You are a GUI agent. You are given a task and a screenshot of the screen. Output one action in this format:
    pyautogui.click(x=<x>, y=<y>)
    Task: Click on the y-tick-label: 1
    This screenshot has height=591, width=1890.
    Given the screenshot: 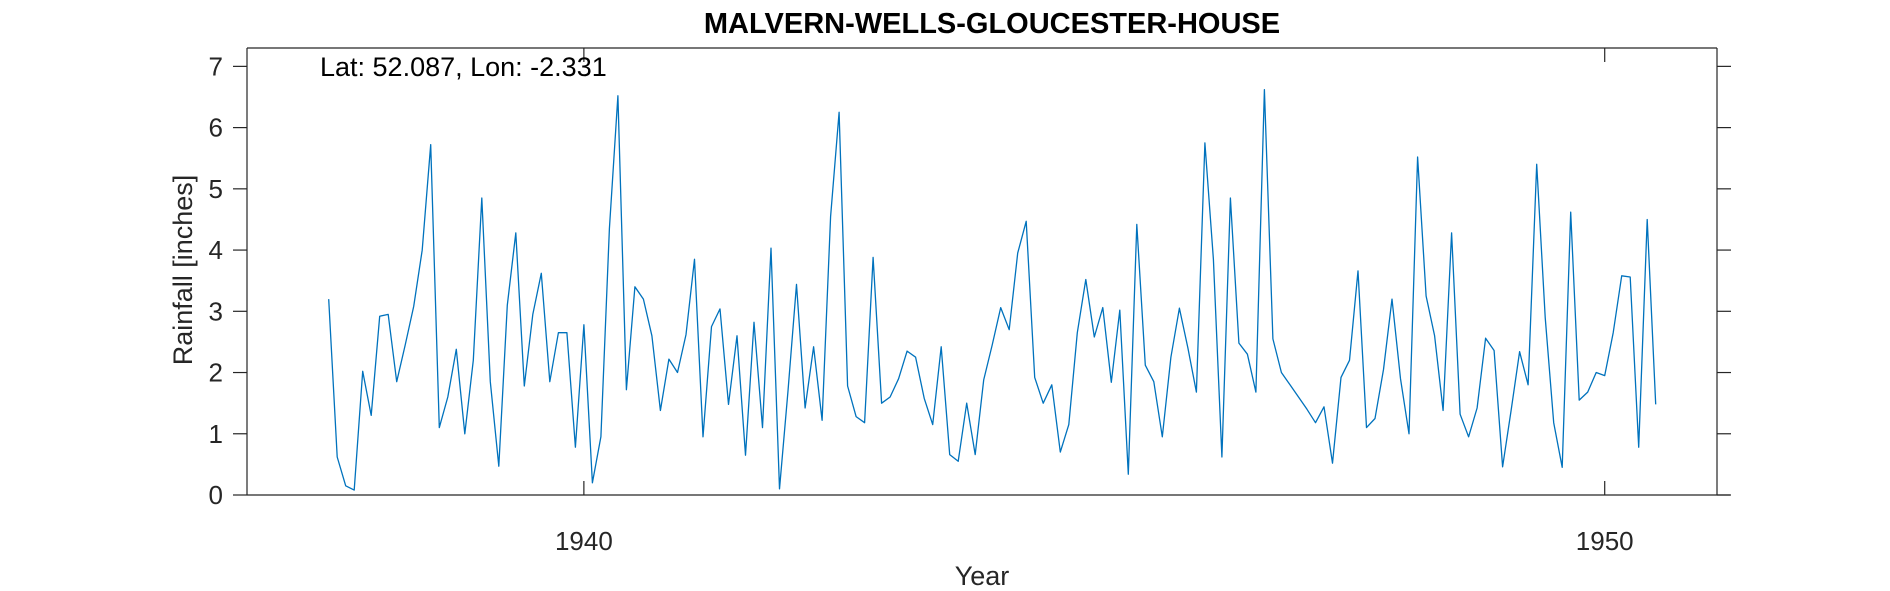 What is the action you would take?
    pyautogui.click(x=216, y=434)
    